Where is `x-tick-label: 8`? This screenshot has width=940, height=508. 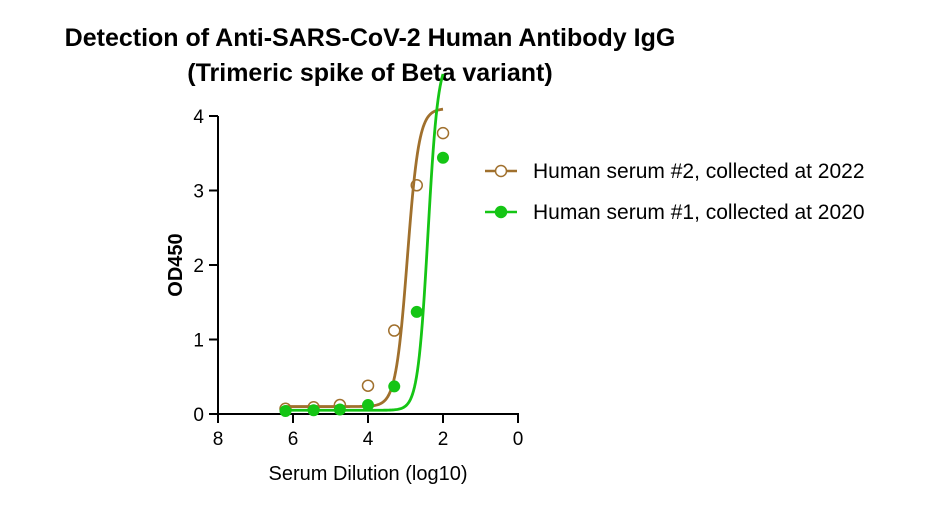 x-tick-label: 8 is located at coordinates (218, 439).